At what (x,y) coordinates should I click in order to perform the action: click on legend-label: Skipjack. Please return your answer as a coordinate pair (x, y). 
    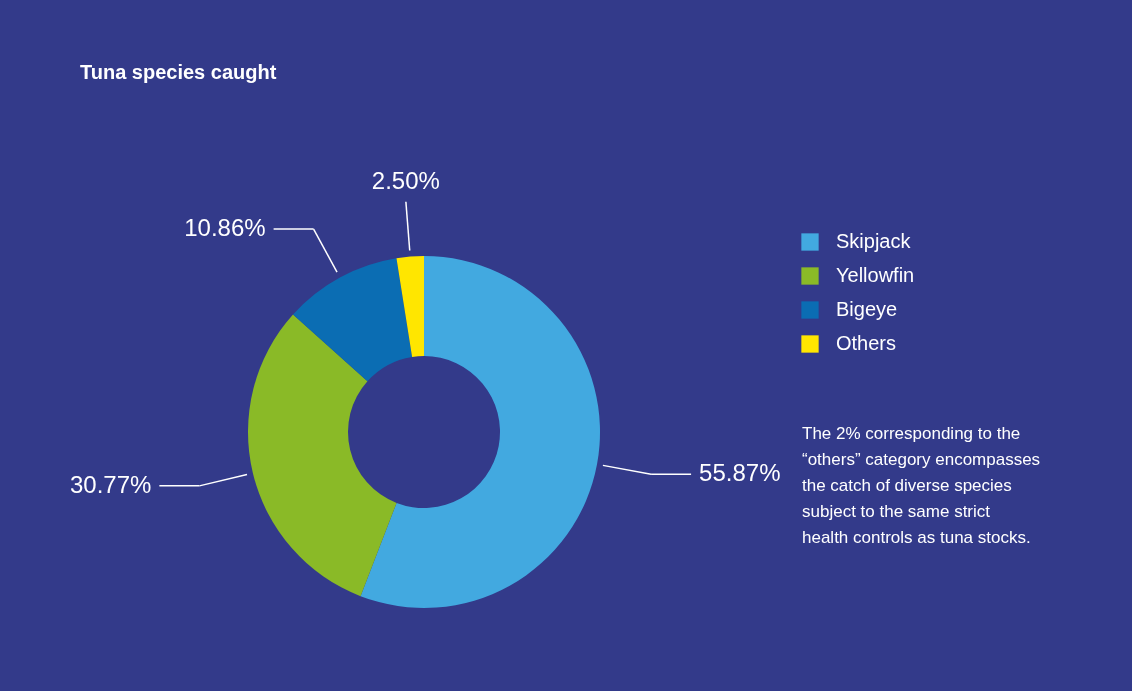
    Looking at the image, I should click on (874, 241).